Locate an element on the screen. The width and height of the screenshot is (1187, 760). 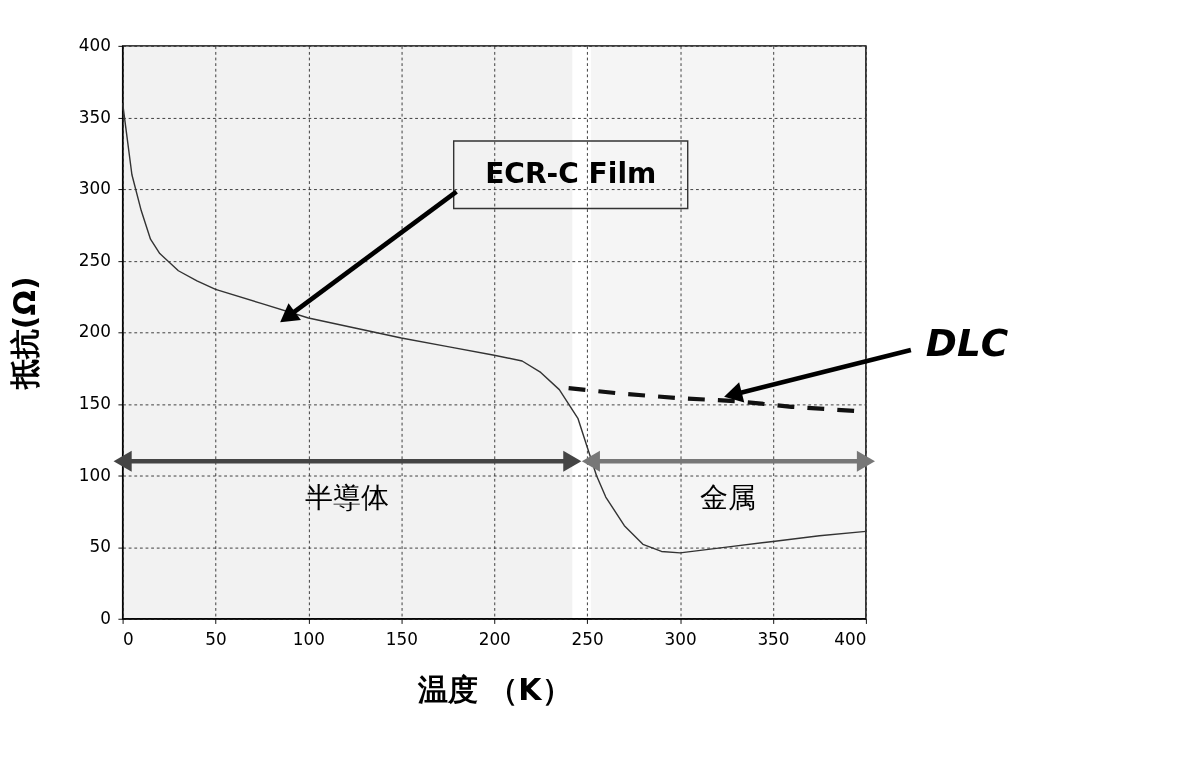
x-tick-label: 350 is located at coordinates (773, 638).